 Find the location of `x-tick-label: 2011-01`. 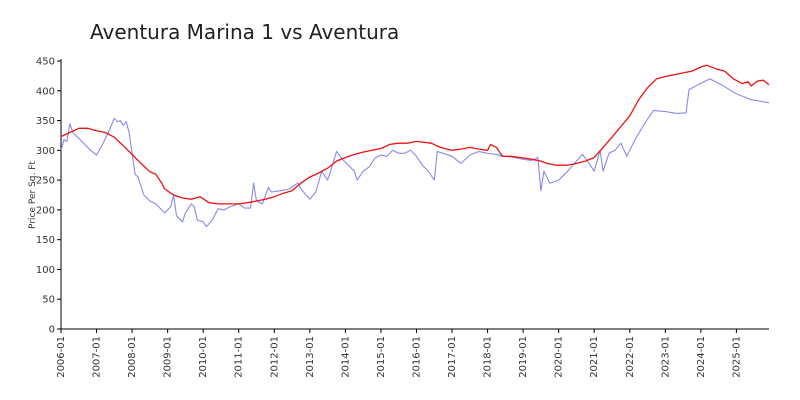

x-tick-label: 2011-01 is located at coordinates (239, 357).